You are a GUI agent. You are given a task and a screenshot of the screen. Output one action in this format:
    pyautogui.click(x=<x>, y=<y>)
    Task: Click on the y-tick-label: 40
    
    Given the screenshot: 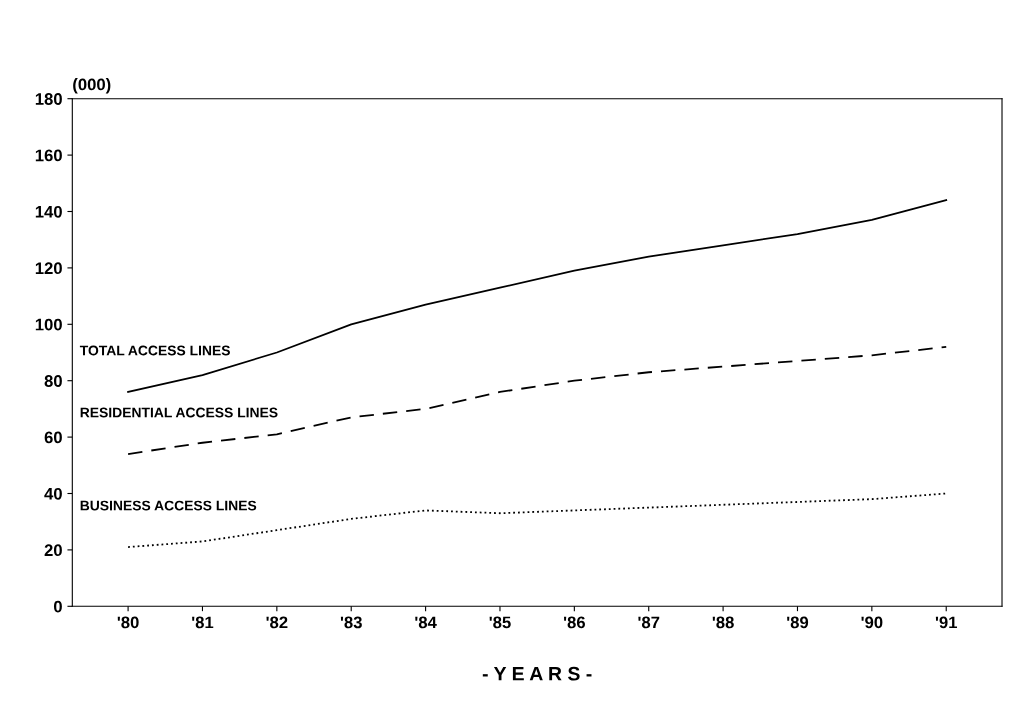 What is the action you would take?
    pyautogui.click(x=53, y=493)
    